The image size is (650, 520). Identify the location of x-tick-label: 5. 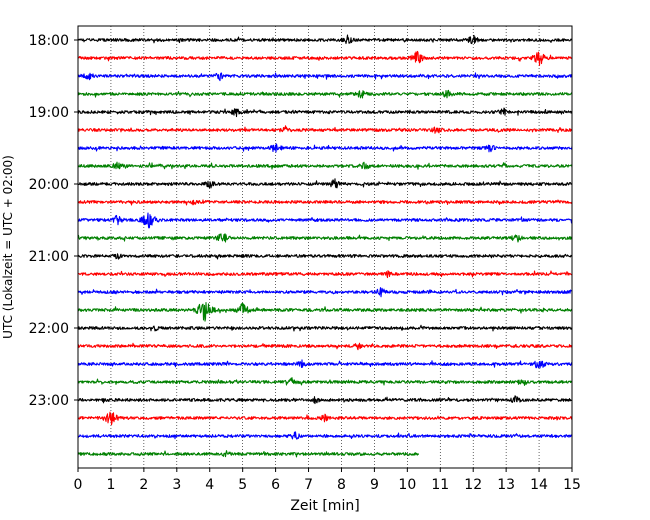
(242, 485).